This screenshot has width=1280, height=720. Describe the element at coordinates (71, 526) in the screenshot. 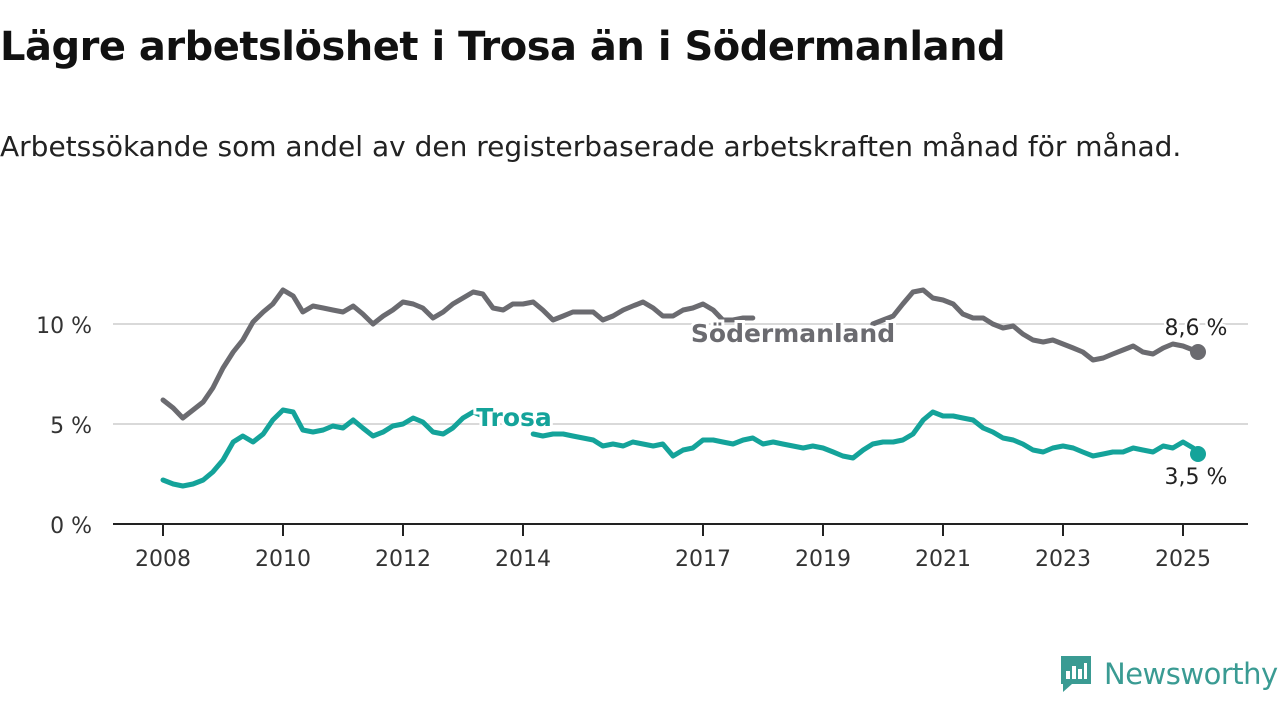

I see `y-tick-label: 0 %` at that location.